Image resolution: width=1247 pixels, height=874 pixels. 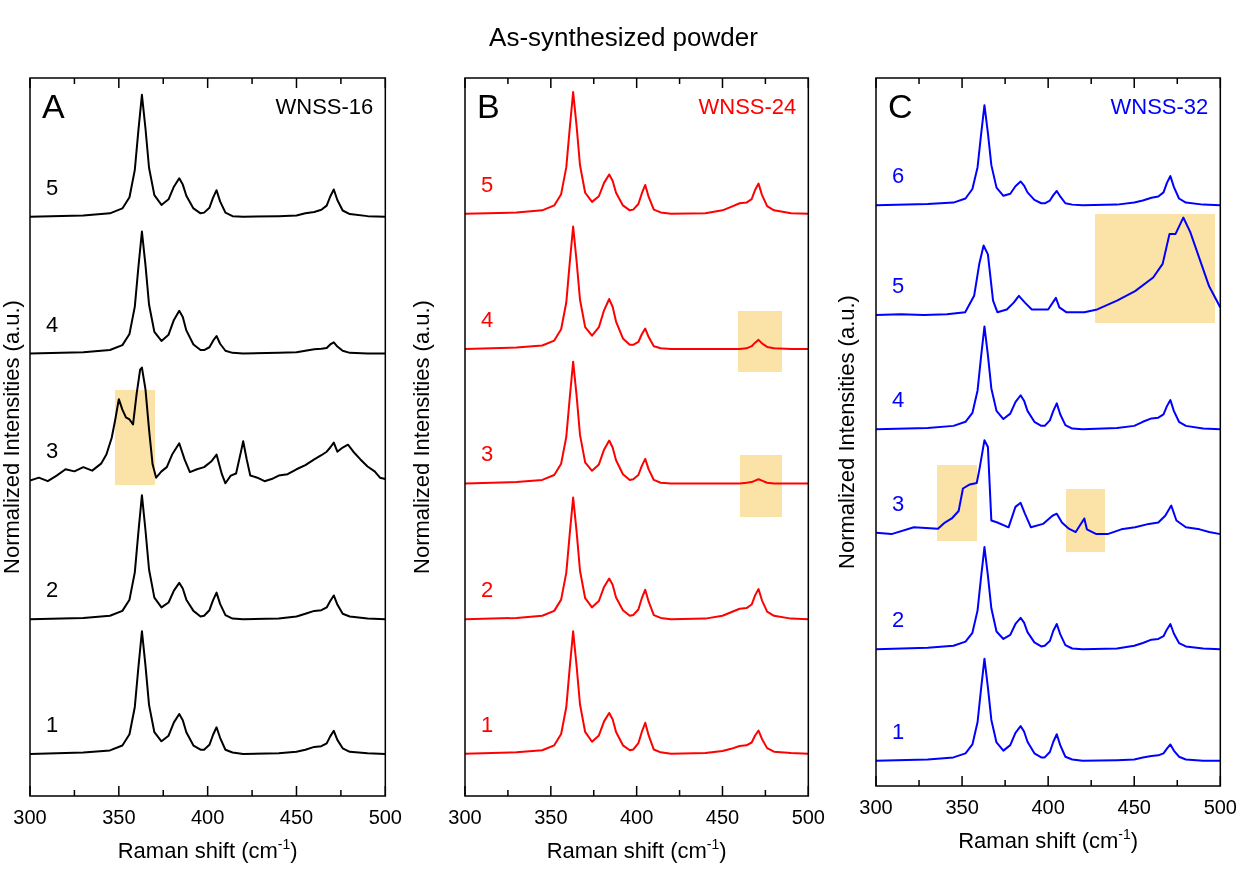 I want to click on annotation: C, so click(x=900, y=106).